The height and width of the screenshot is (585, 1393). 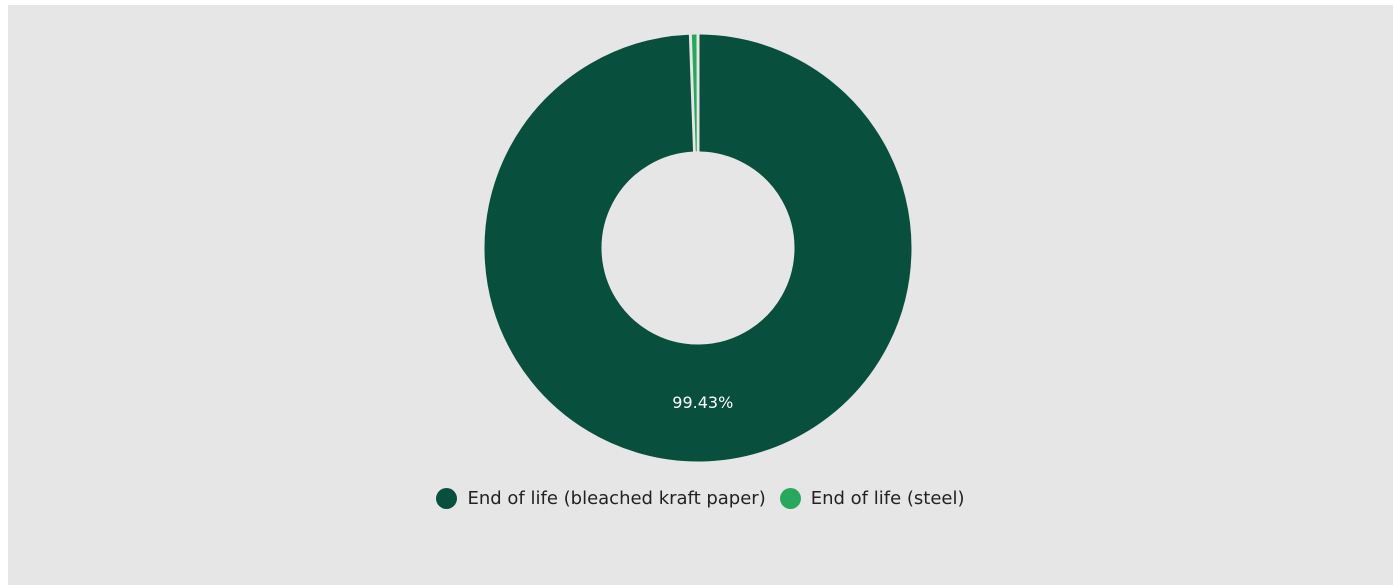 What do you see at coordinates (702, 402) in the screenshot?
I see `slice-data-label-0: 99.43%` at bounding box center [702, 402].